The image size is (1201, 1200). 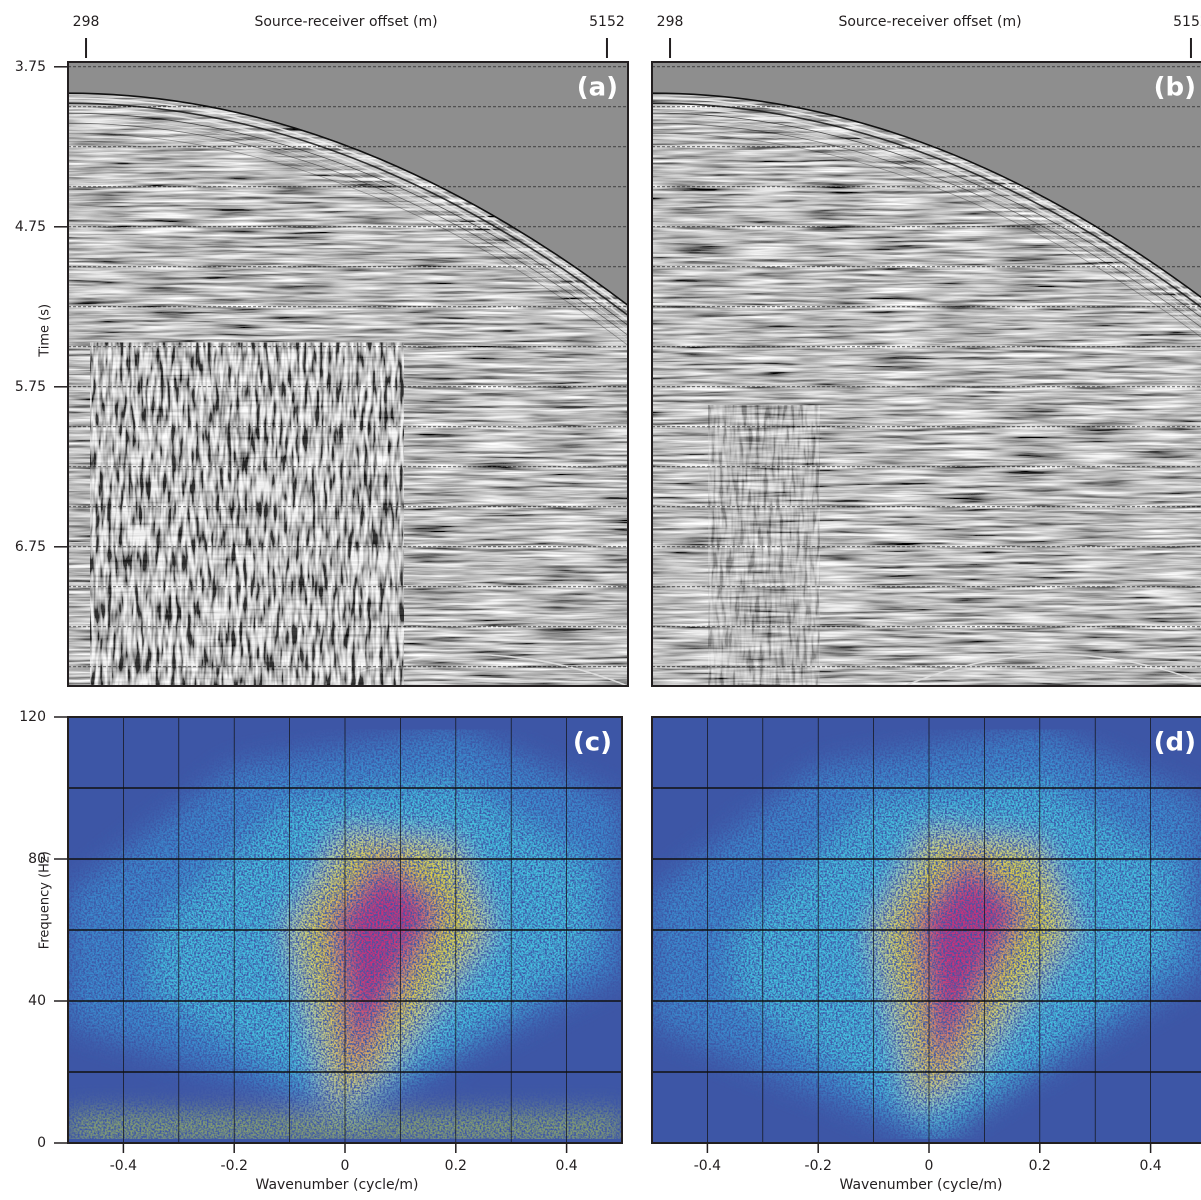 I want to click on panel-label: (b), so click(x=1175, y=88).